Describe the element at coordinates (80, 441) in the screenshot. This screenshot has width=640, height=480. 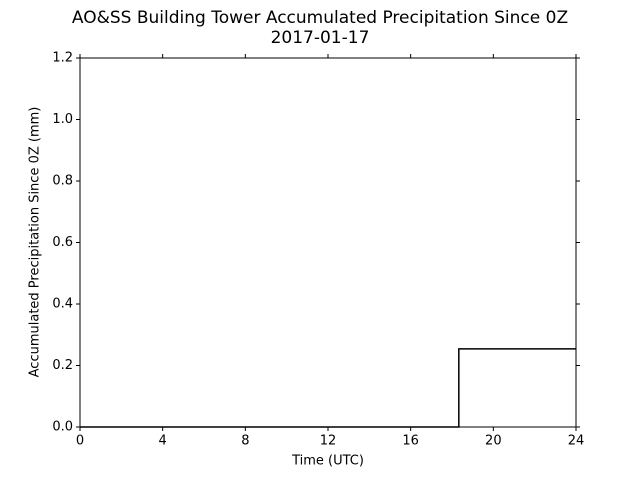
I see `x-tick-label: 0` at that location.